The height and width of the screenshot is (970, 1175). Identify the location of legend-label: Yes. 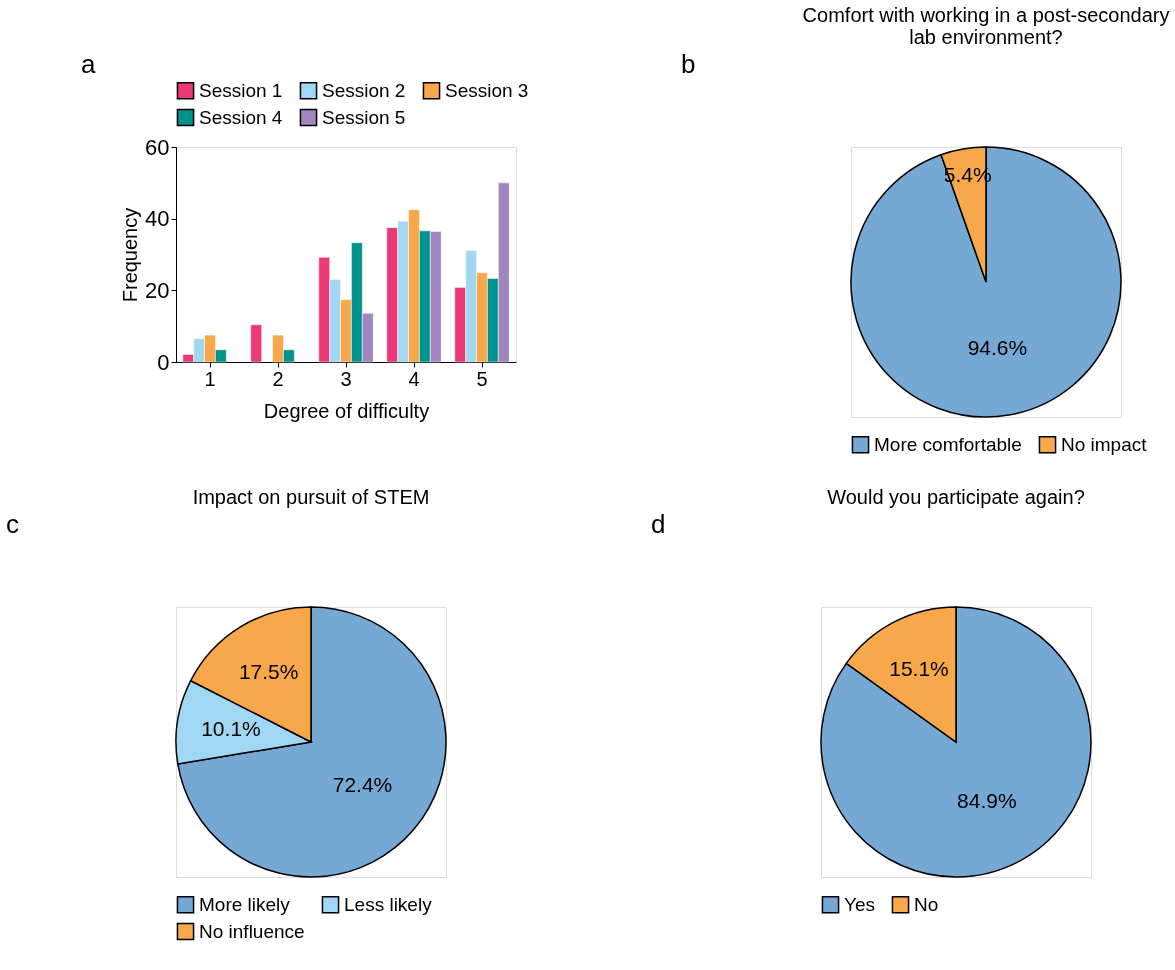
(859, 904).